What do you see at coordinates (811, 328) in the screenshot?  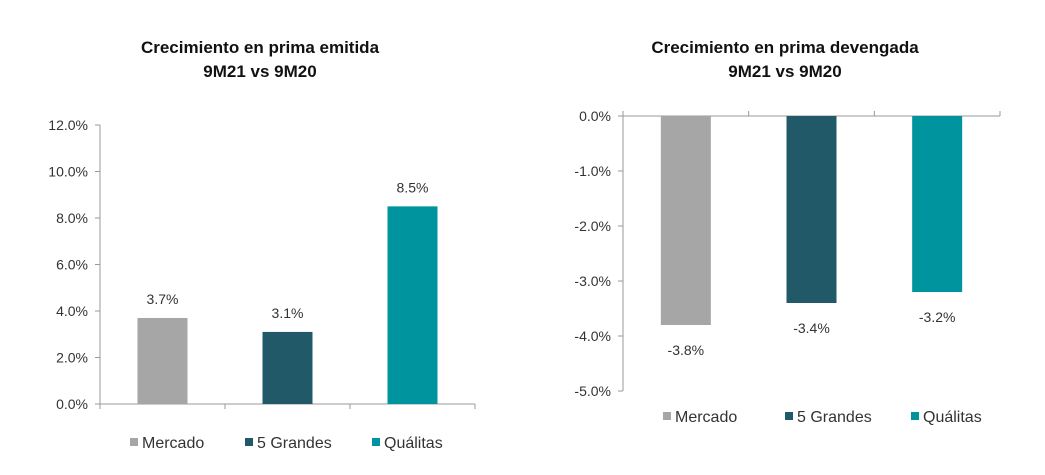 I see `data-label-5-grandes: -3.4%` at bounding box center [811, 328].